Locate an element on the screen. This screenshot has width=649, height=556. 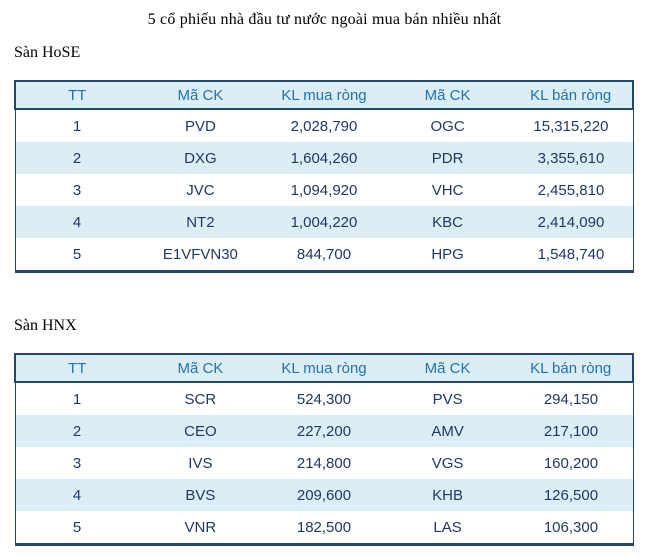
buy-ticker-cell: BVS is located at coordinates (200, 495).